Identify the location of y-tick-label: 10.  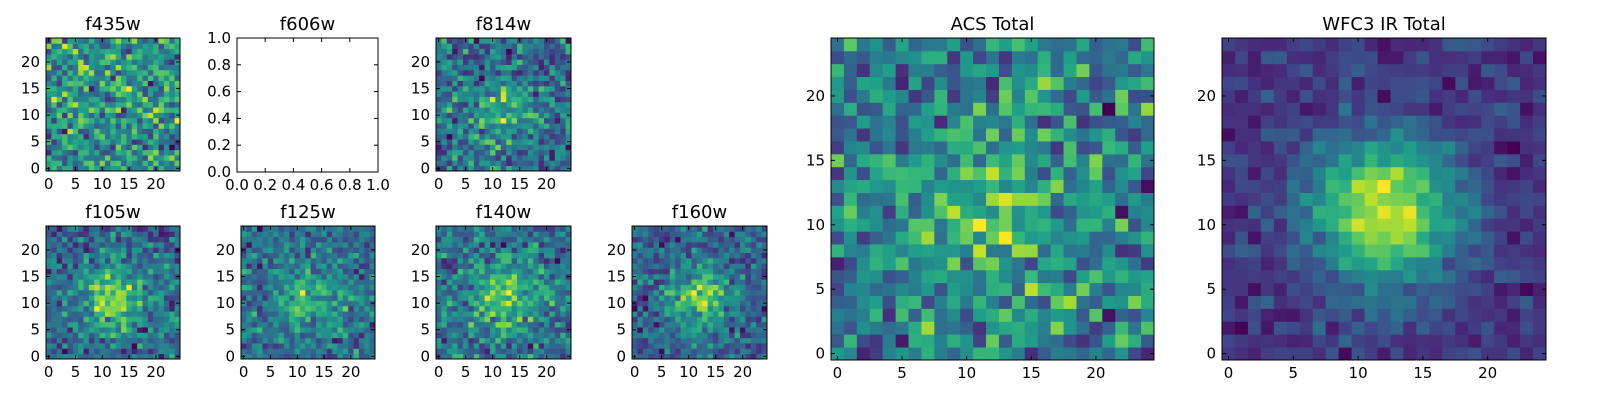
(420, 303).